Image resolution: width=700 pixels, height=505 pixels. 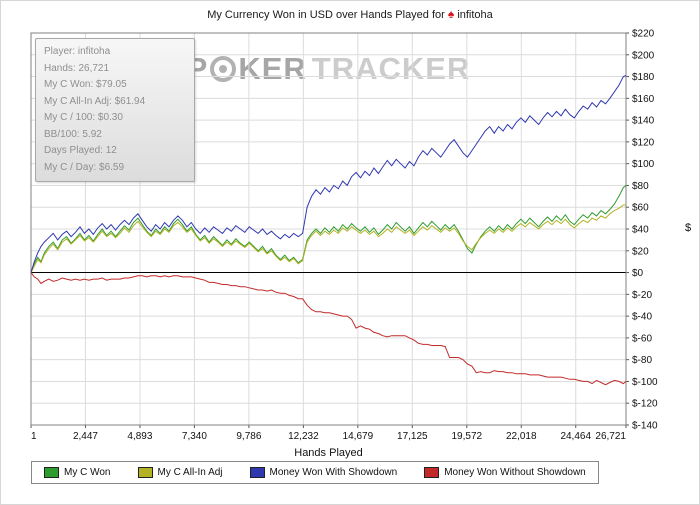 What do you see at coordinates (521, 436) in the screenshot?
I see `x-tick-label: 22,018` at bounding box center [521, 436].